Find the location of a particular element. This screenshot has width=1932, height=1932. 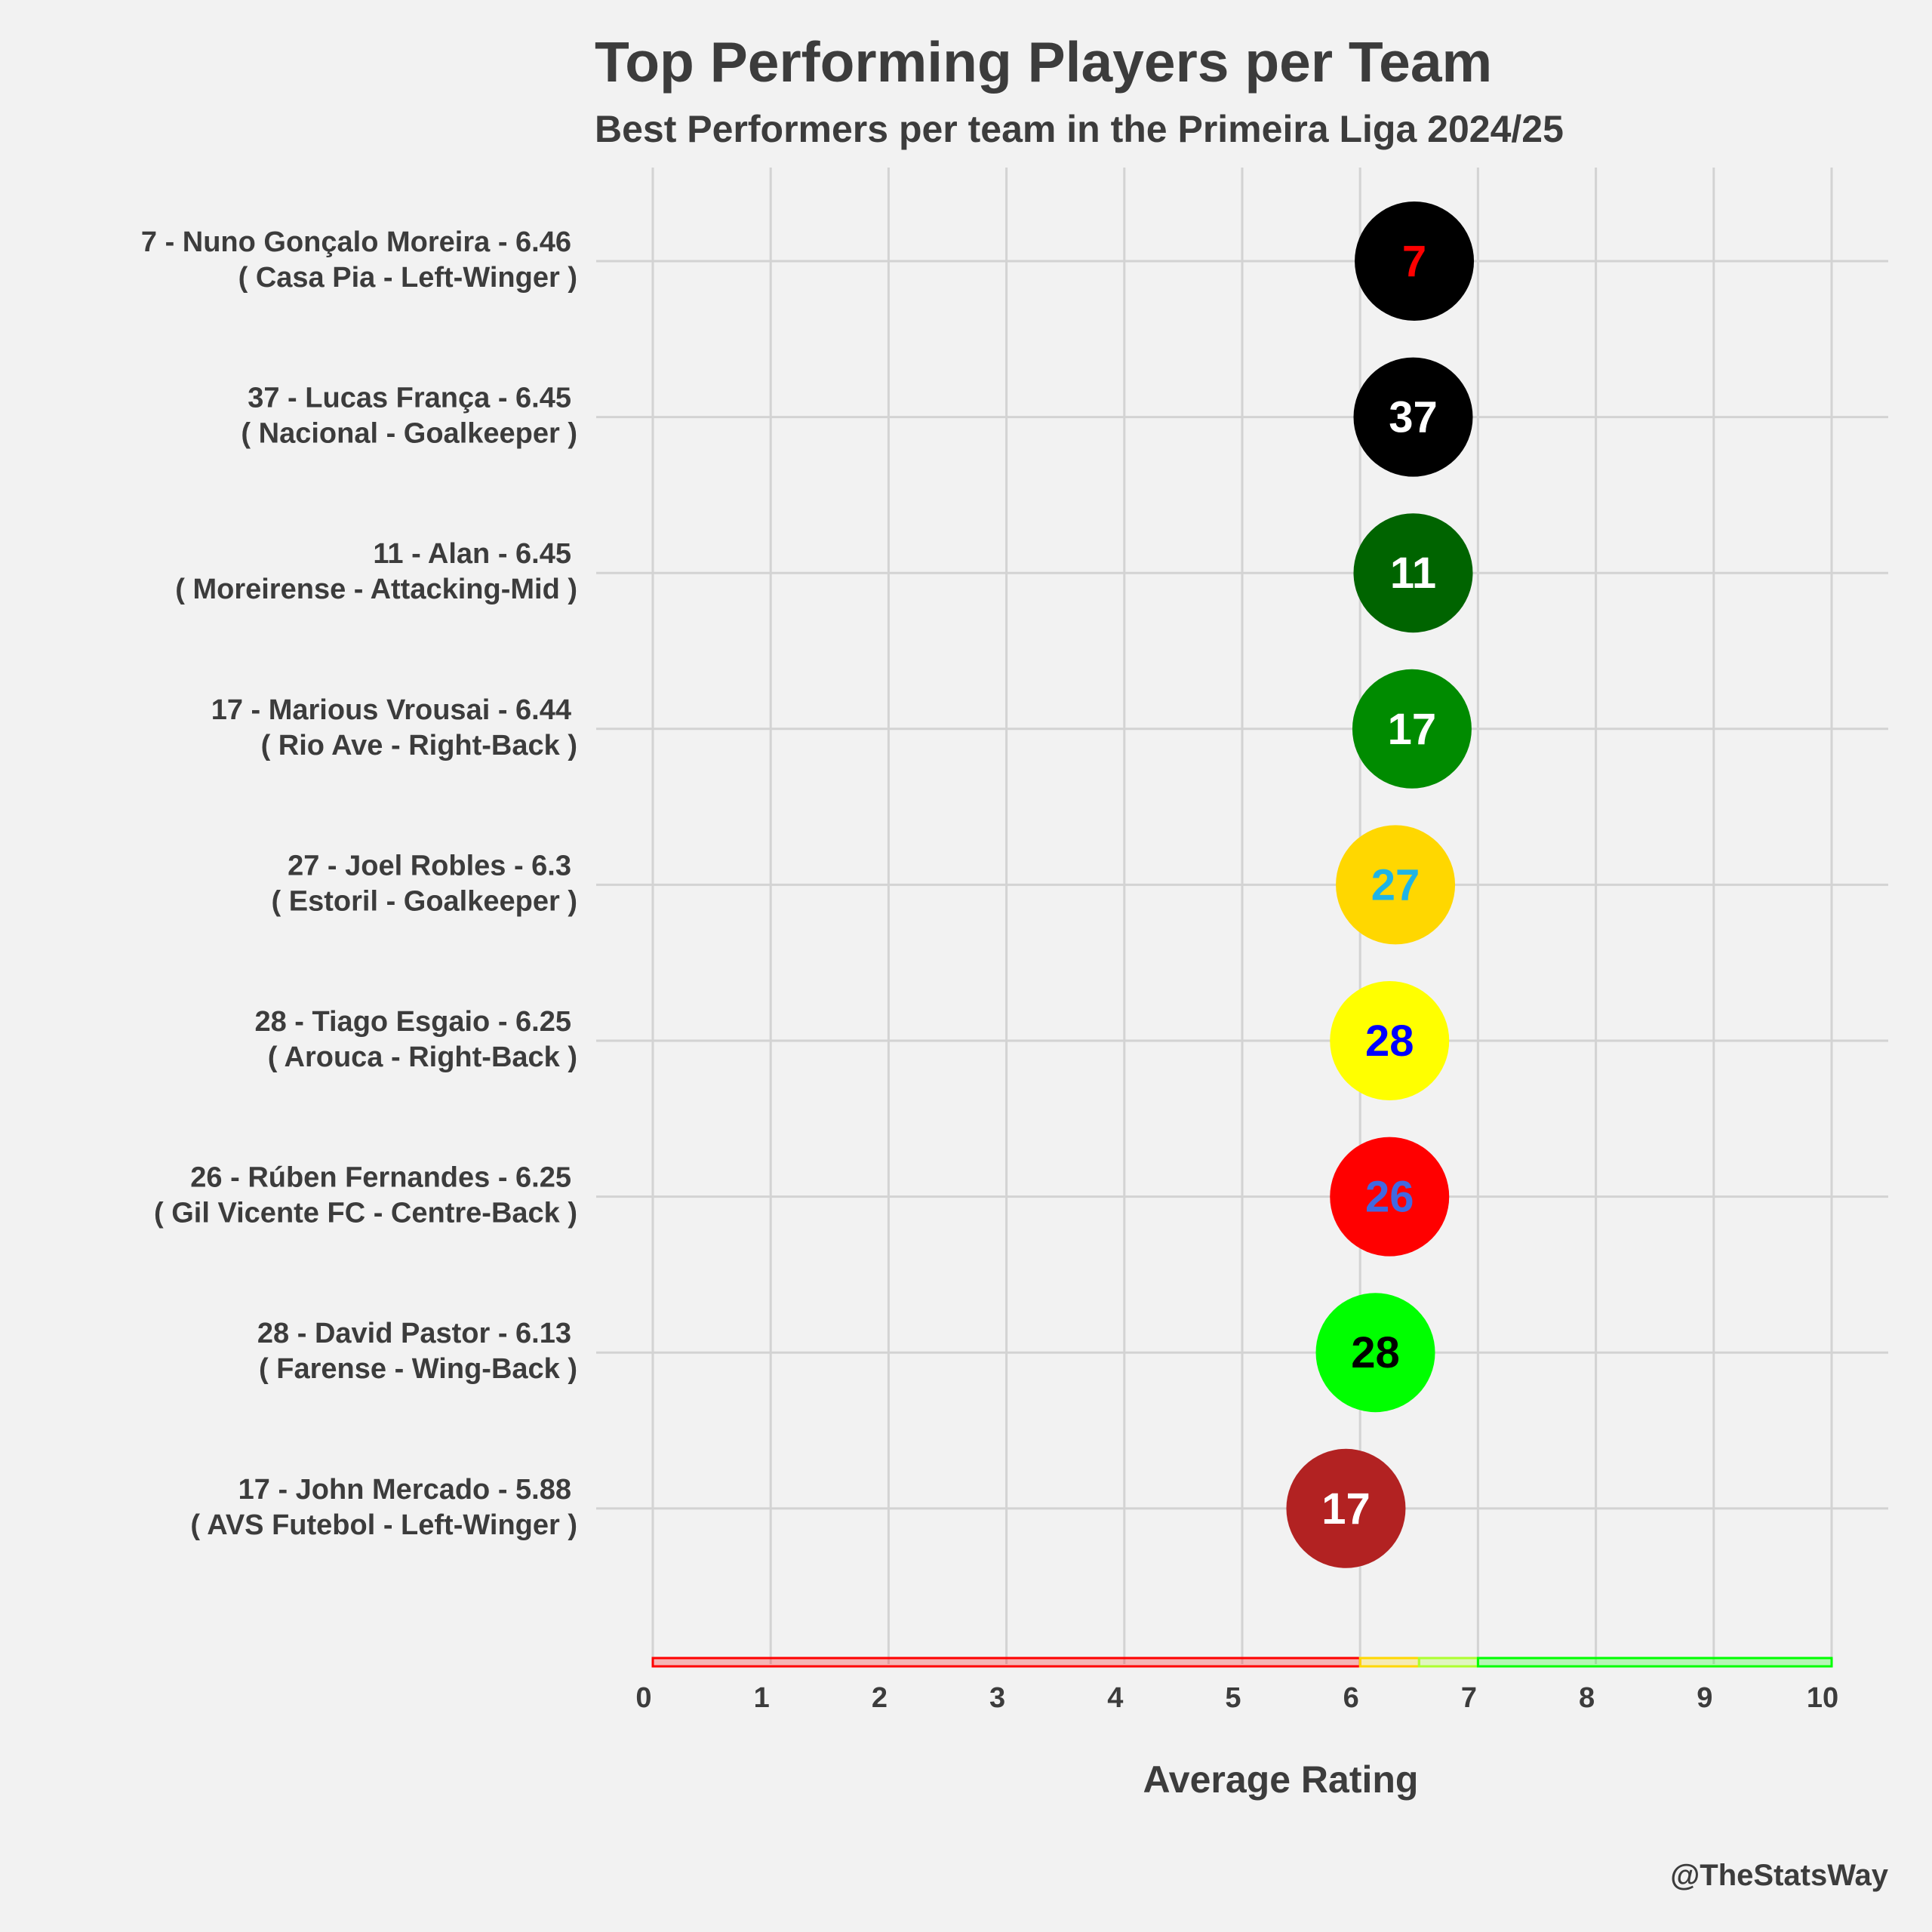

x-tick-label: 0 is located at coordinates (643, 1698).